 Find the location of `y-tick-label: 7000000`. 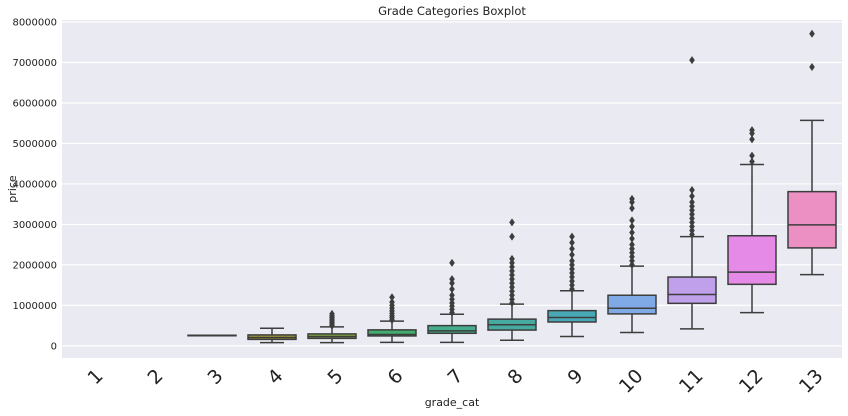

y-tick-label: 7000000 is located at coordinates (34, 63).